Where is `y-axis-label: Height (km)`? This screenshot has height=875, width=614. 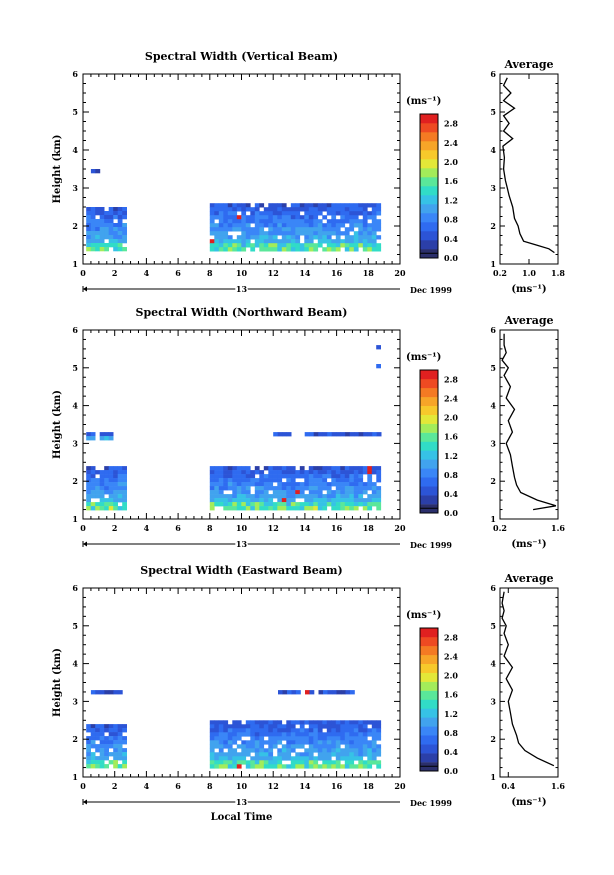
y-axis-label: Height (km) is located at coordinates (57, 424).